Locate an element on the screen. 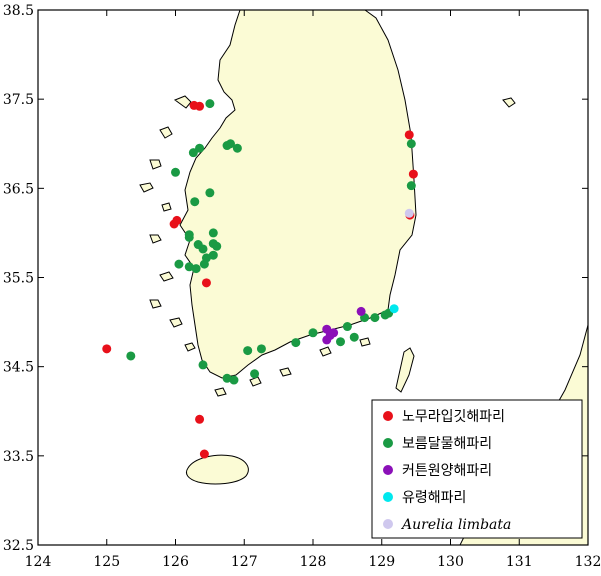 The image size is (601, 576). ulleungdo-island is located at coordinates (509, 102).